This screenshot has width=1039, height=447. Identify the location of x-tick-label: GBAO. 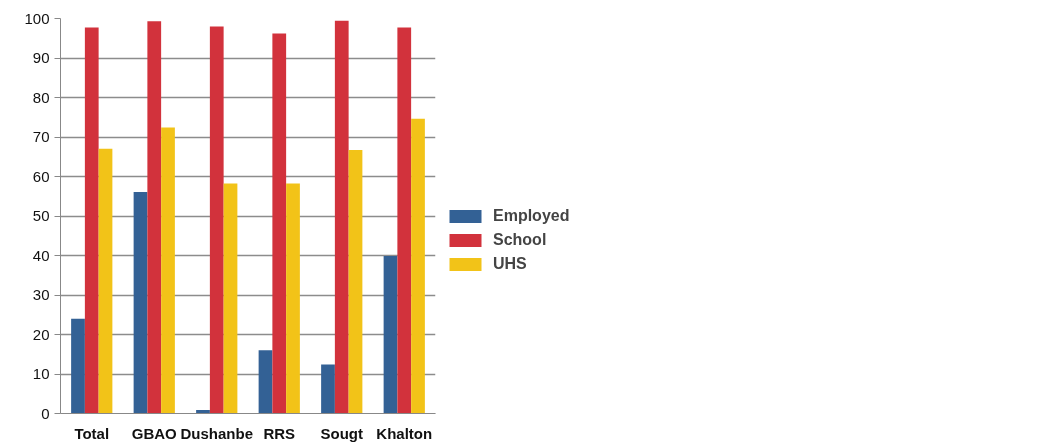
(154, 433).